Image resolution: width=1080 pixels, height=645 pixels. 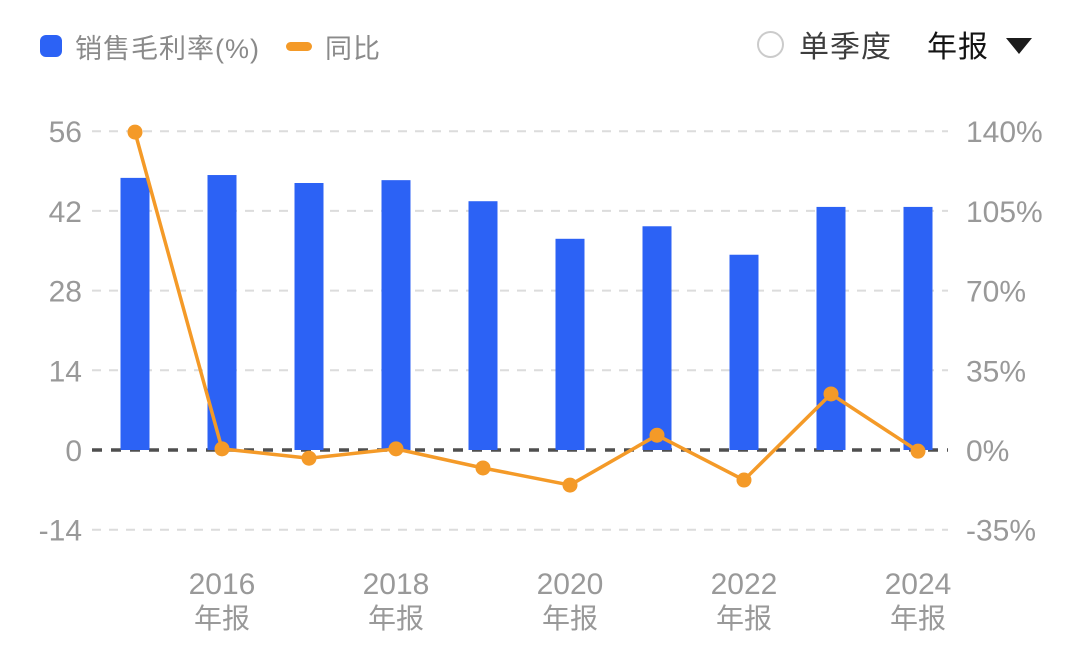 I want to click on x-tick-year-2022: 2022, so click(x=744, y=584).